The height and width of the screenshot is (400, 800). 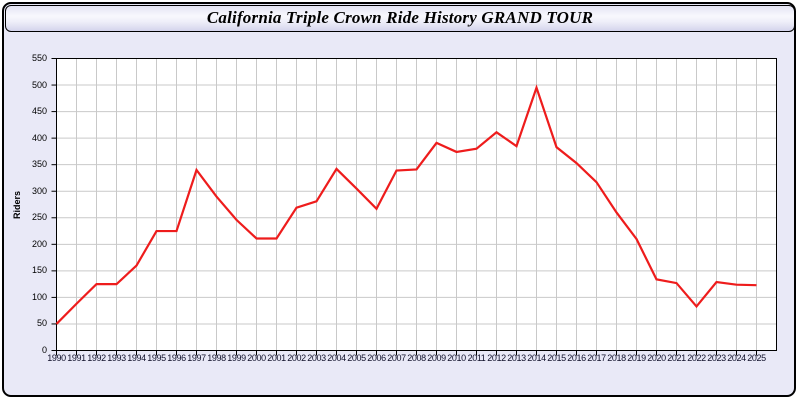 What do you see at coordinates (476, 358) in the screenshot?
I see `x-tick-label: 2011` at bounding box center [476, 358].